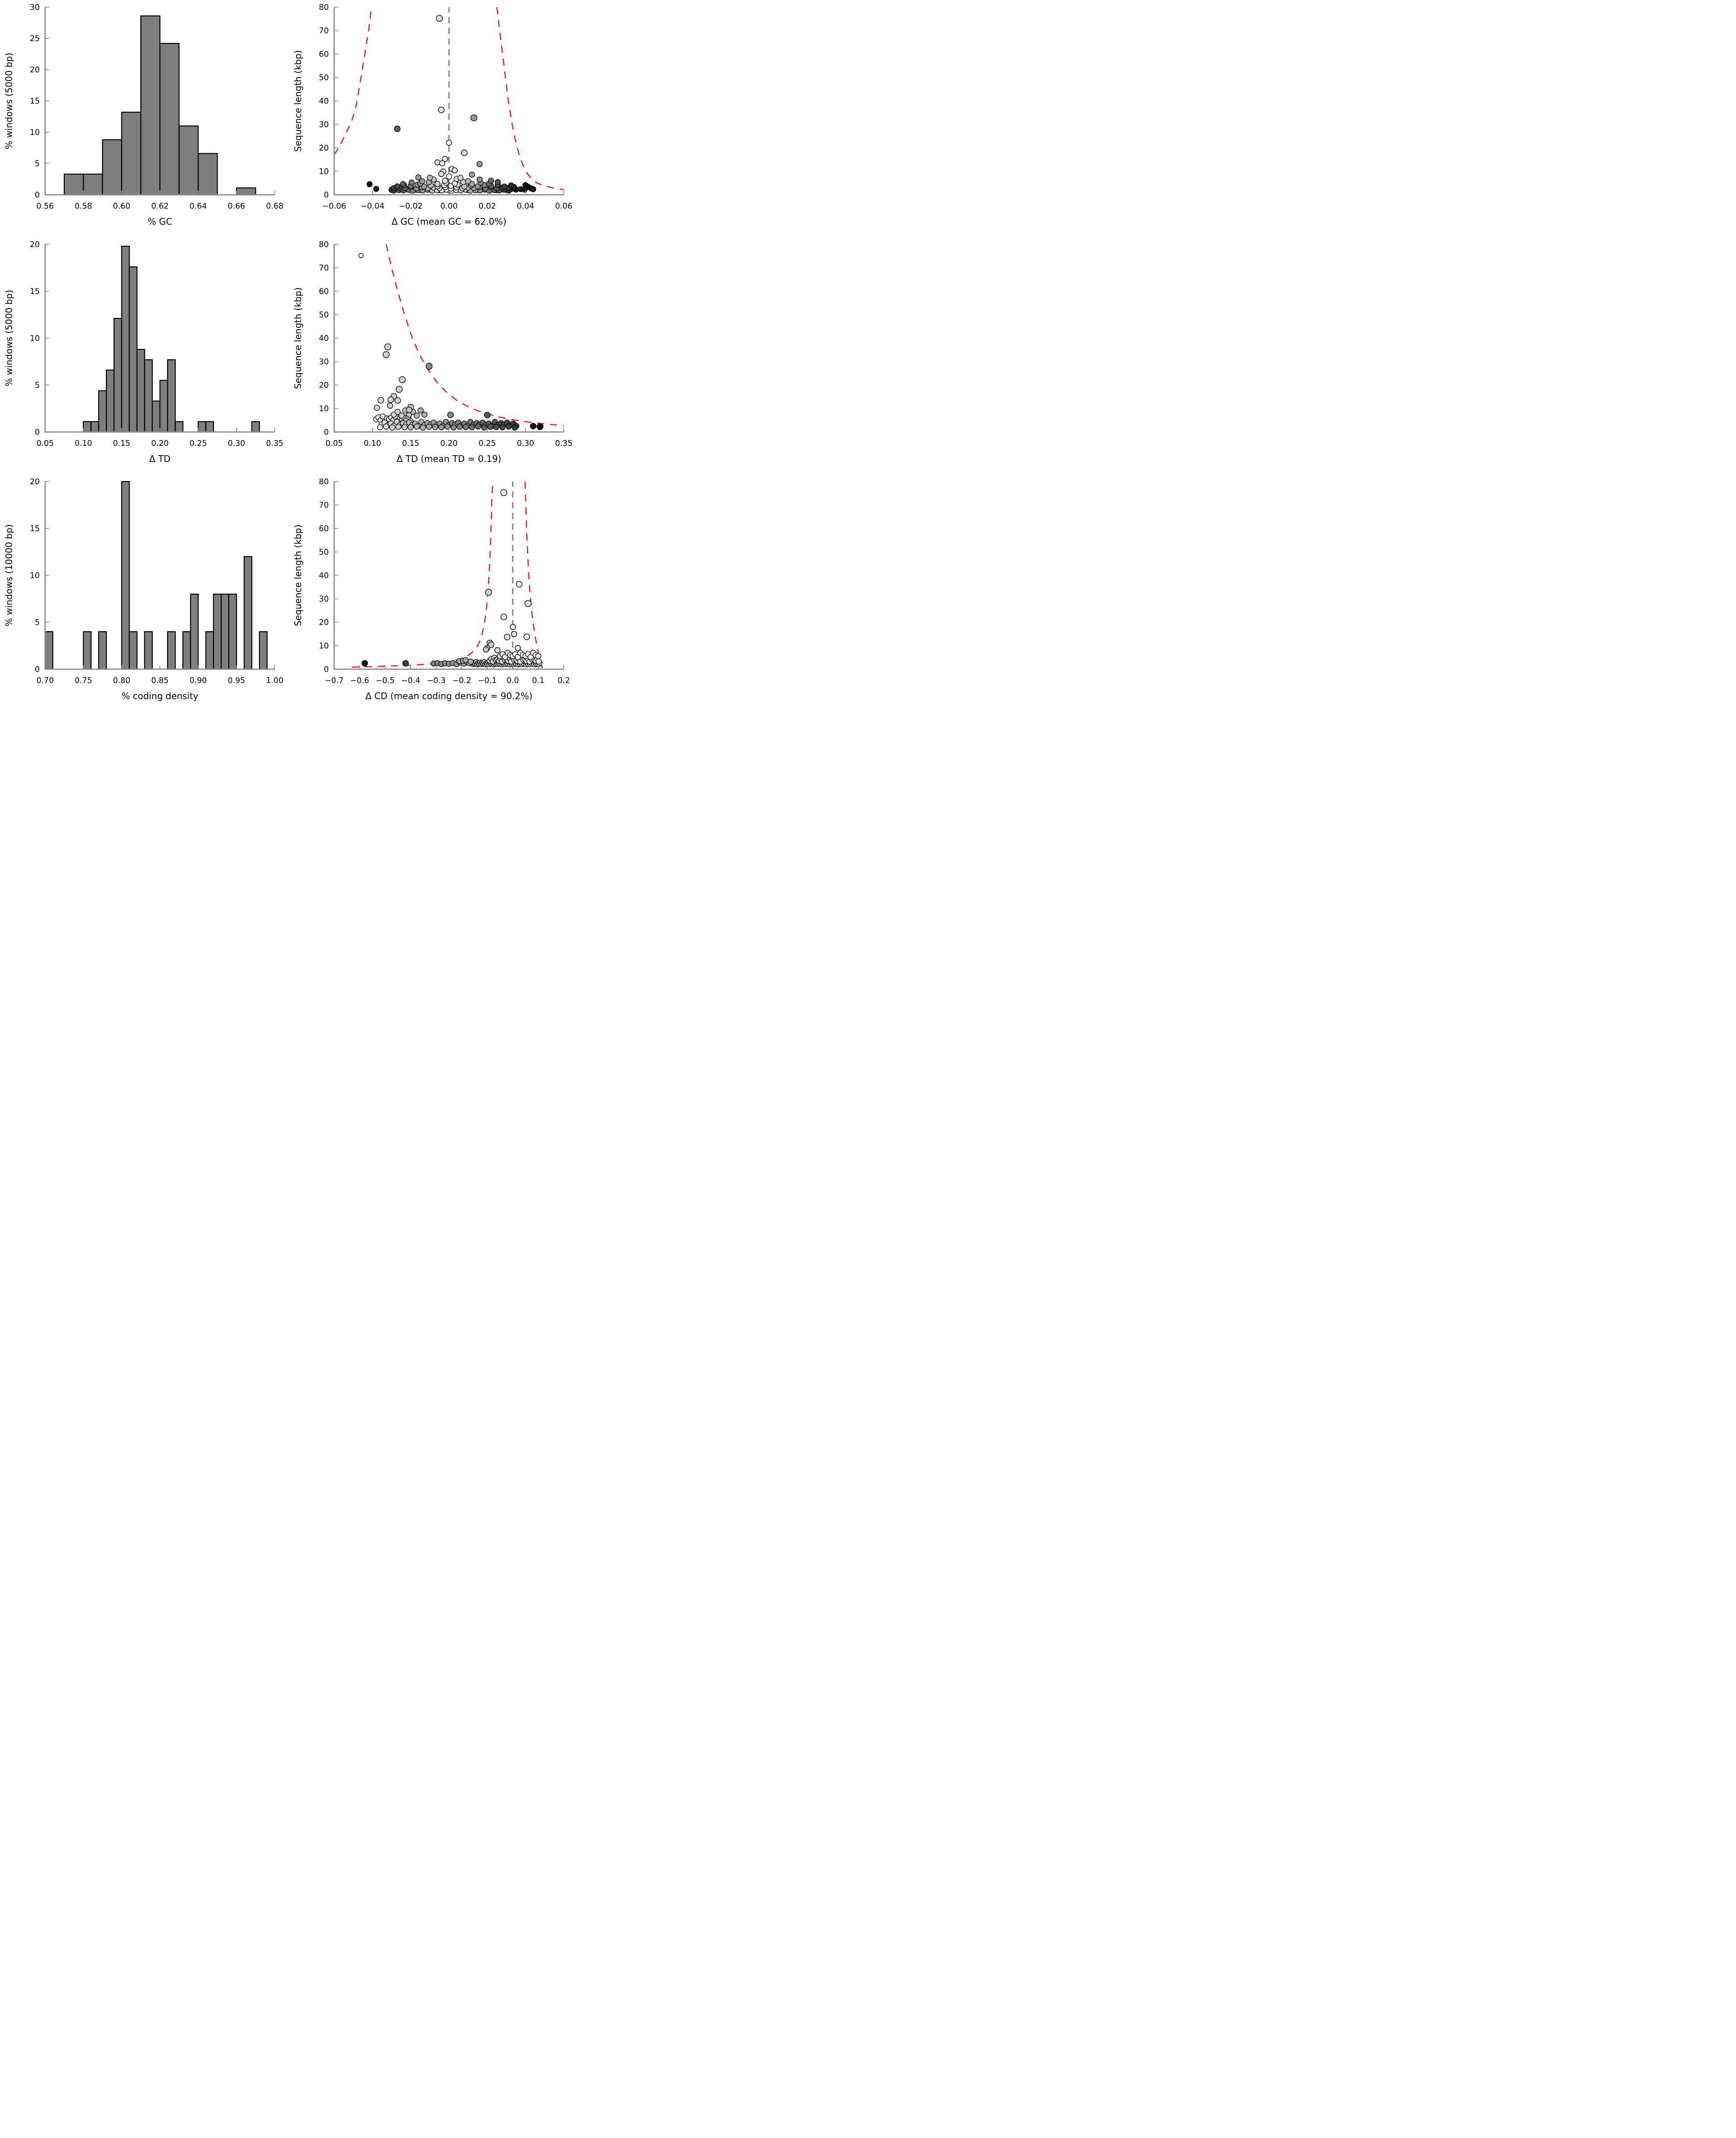 The width and height of the screenshot is (1736, 2138). What do you see at coordinates (83, 207) in the screenshot?
I see `x-tick-label: 0.58` at bounding box center [83, 207].